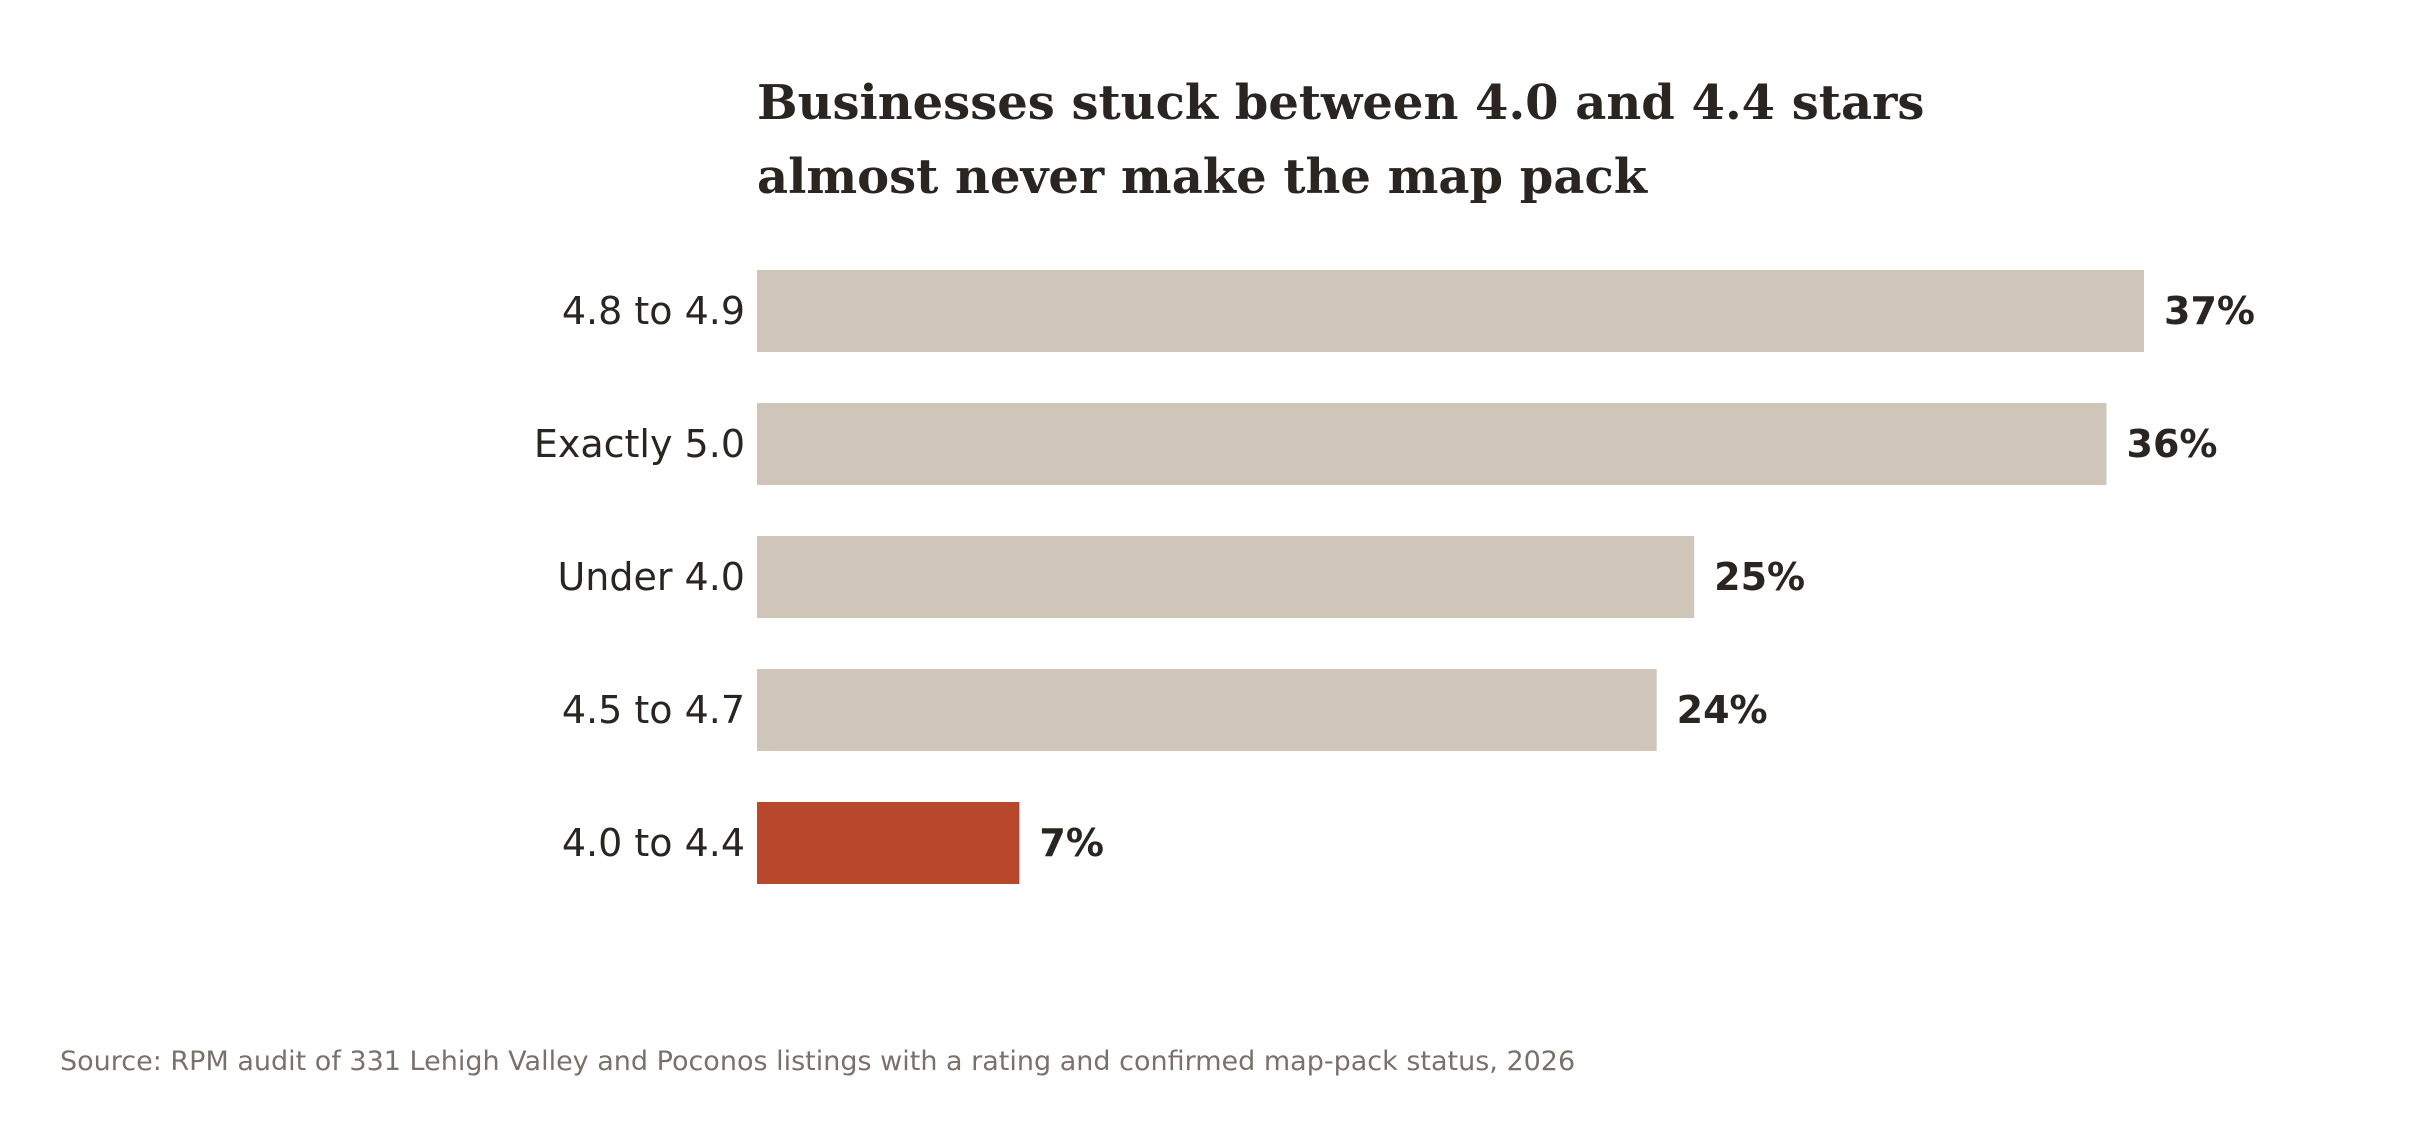  Describe the element at coordinates (653, 843) in the screenshot. I see `category-label: 4.0 to 4.4` at that location.